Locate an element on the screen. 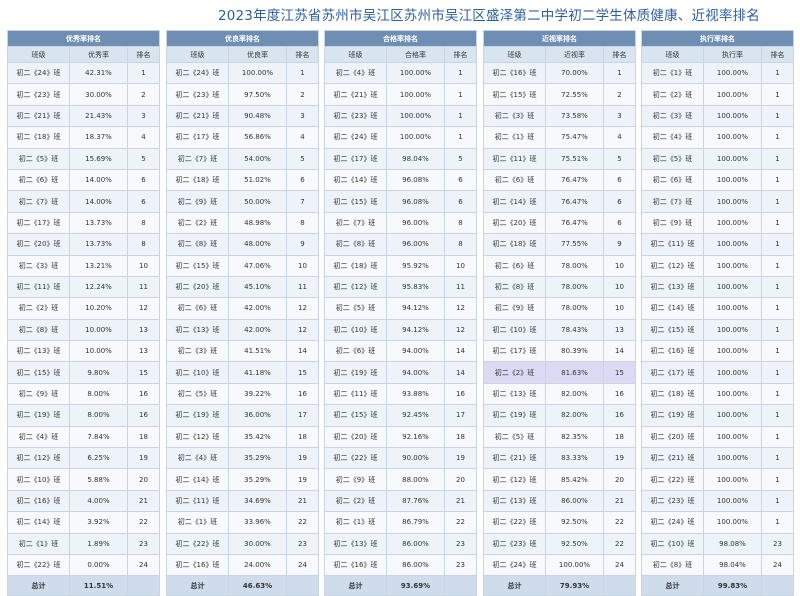 This screenshot has width=800, height=596. rate-cell: 5.88% is located at coordinates (98, 479).